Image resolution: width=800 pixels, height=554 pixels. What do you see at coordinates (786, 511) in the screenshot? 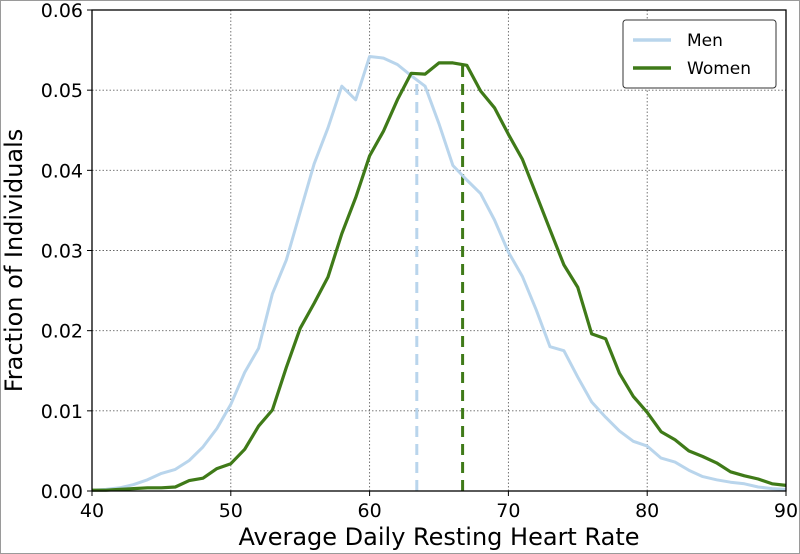
I see `x-tick-label: 90` at bounding box center [786, 511].